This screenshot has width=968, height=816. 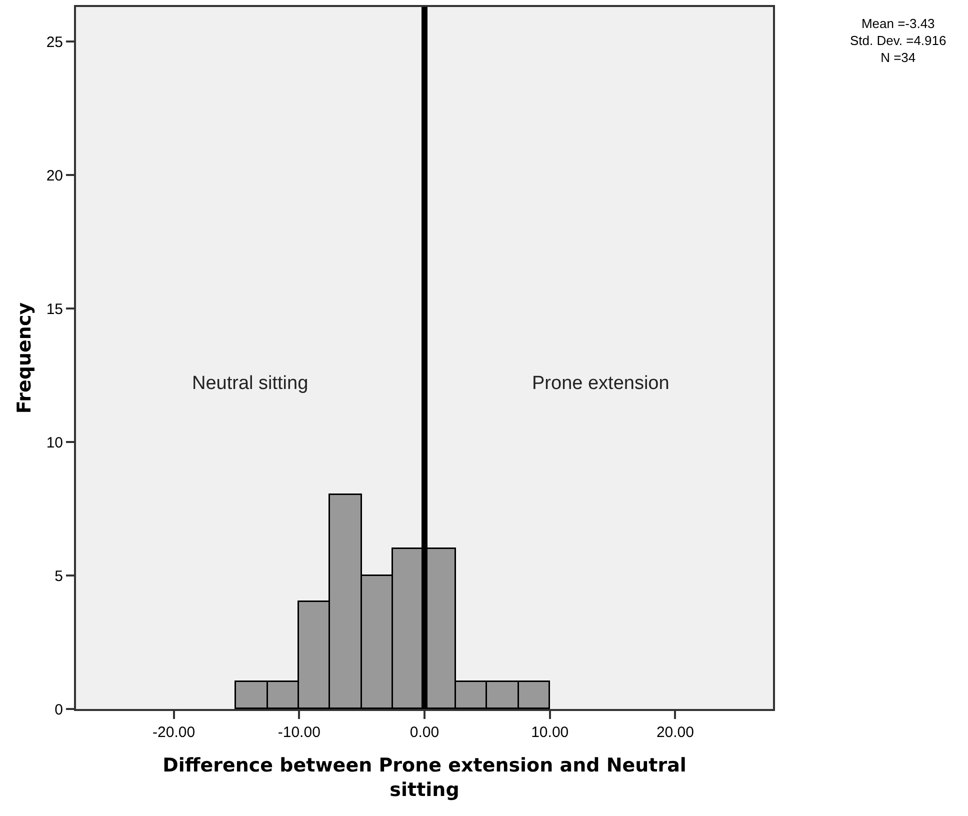 I want to click on x-tick-label: 10.00, so click(x=550, y=732).